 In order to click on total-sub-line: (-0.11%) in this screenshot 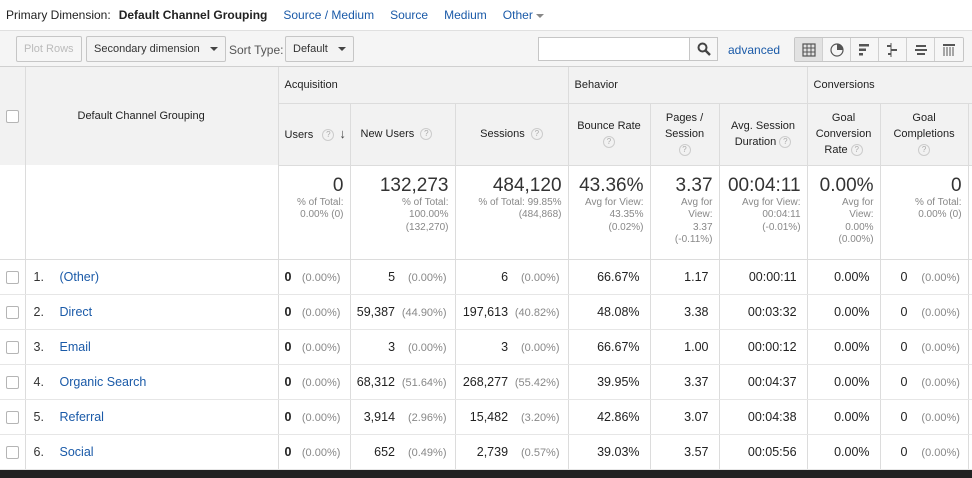, I will do `click(693, 239)`.